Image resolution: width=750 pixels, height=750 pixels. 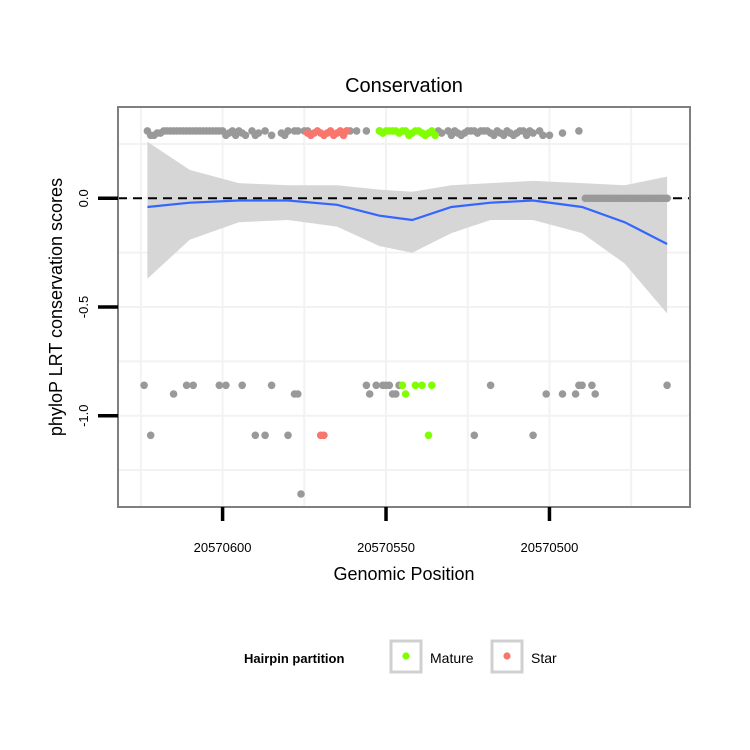 I want to click on x-tick-label: 20570600, so click(x=223, y=547).